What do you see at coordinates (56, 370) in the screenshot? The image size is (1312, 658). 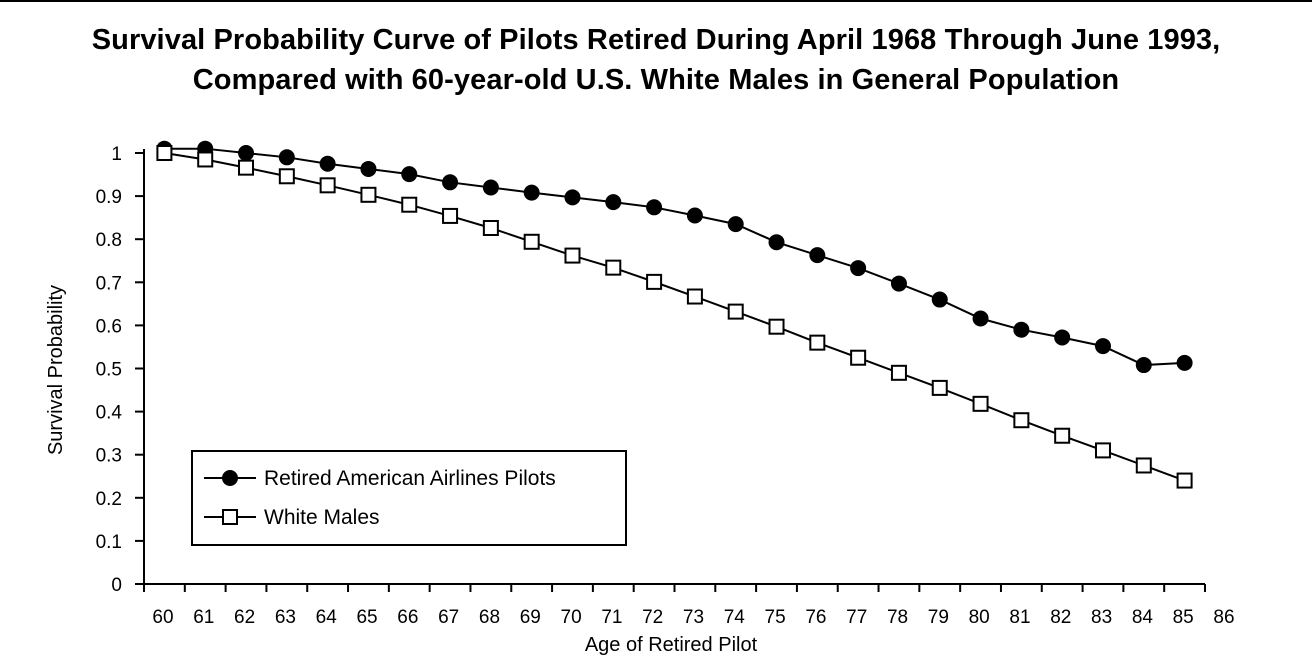 I see `y-axis-title: Survival Probability` at bounding box center [56, 370].